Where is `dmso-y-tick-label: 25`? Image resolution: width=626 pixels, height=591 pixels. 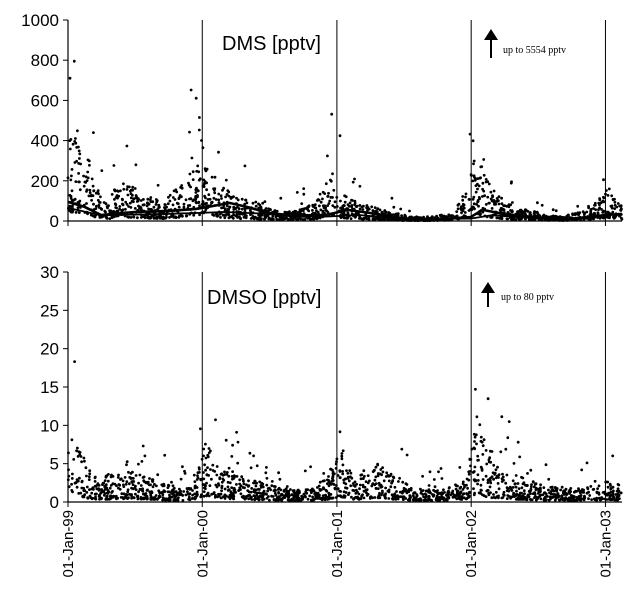 dmso-y-tick-label: 25 is located at coordinates (49, 310).